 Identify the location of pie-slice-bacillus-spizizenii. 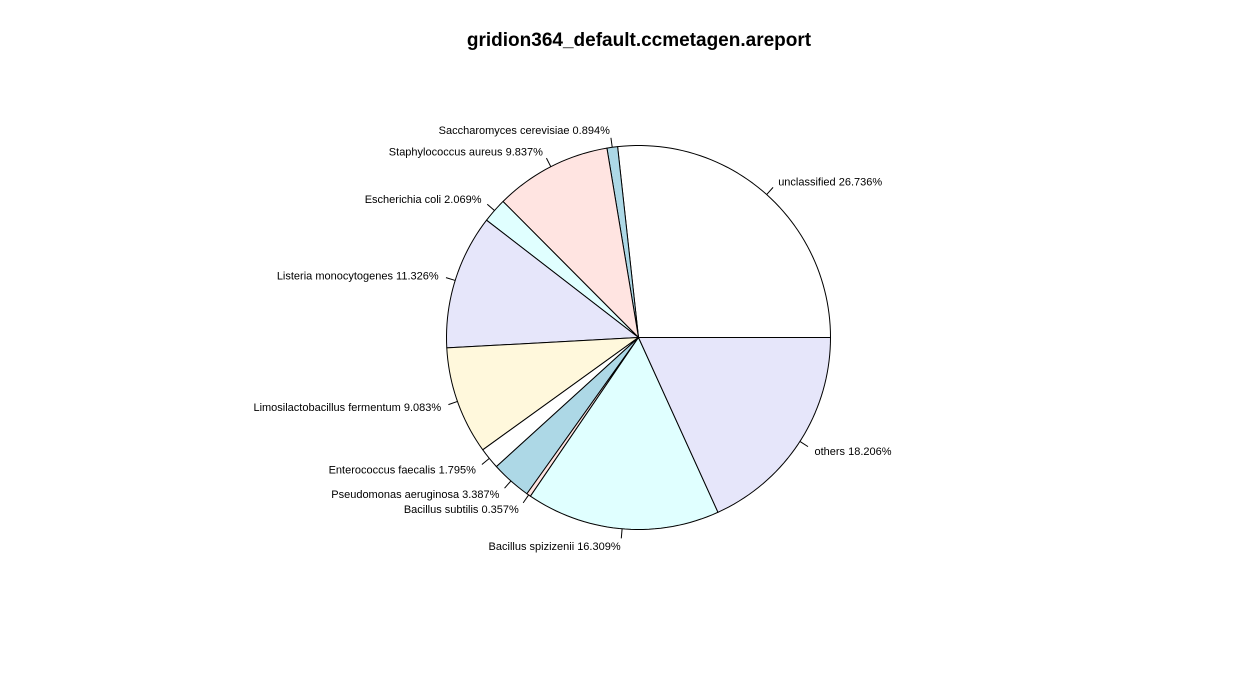
(624, 433).